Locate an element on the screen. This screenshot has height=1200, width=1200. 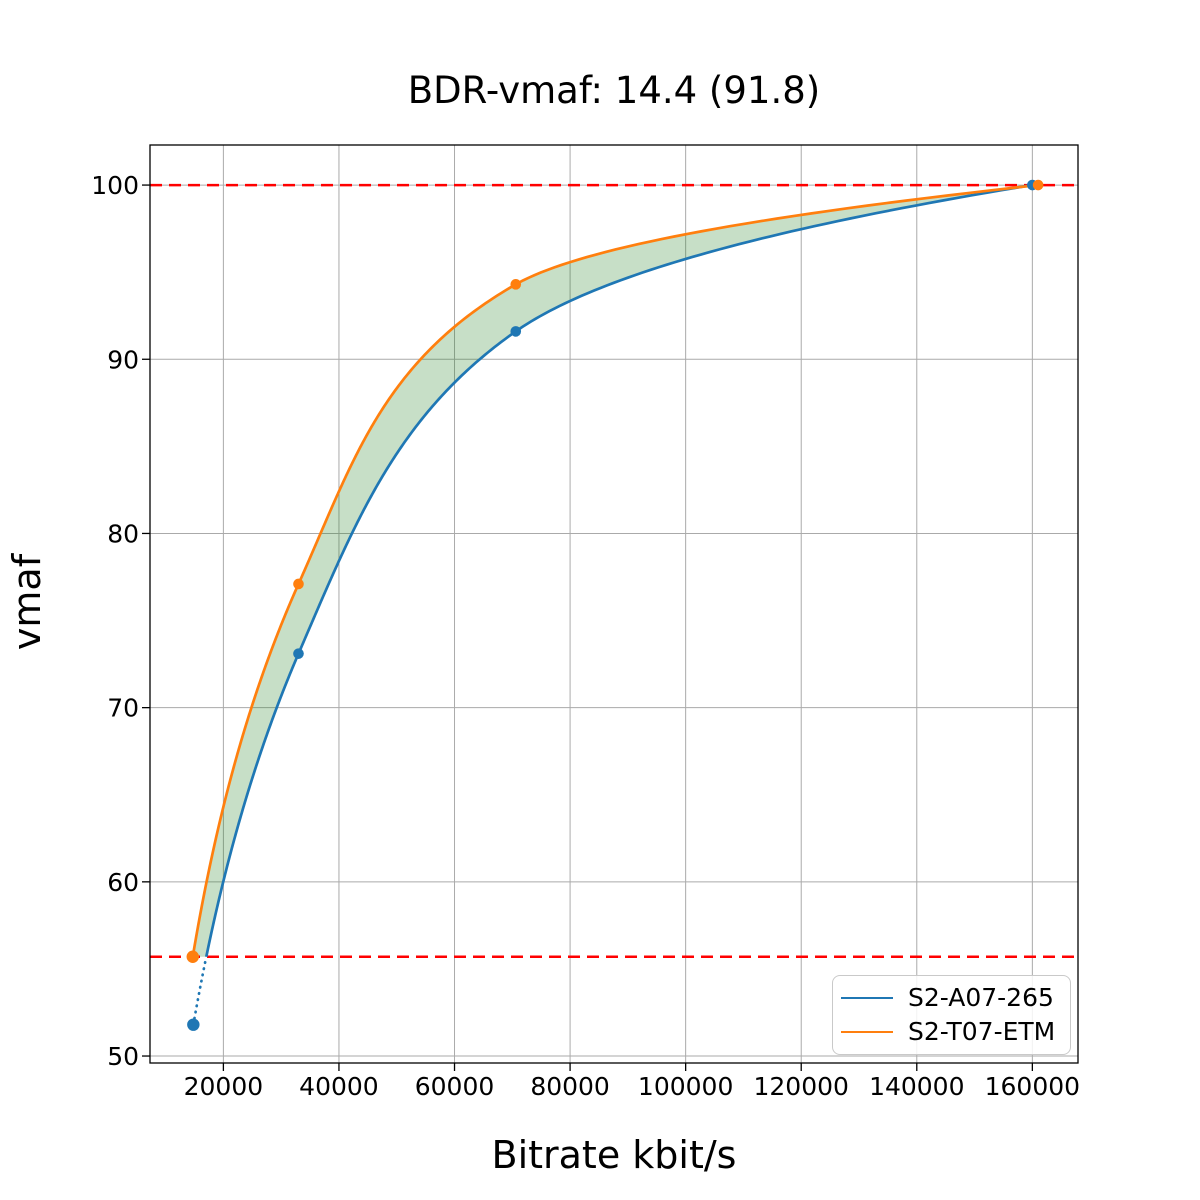
y-tick-label: 90 is located at coordinates (123, 359).